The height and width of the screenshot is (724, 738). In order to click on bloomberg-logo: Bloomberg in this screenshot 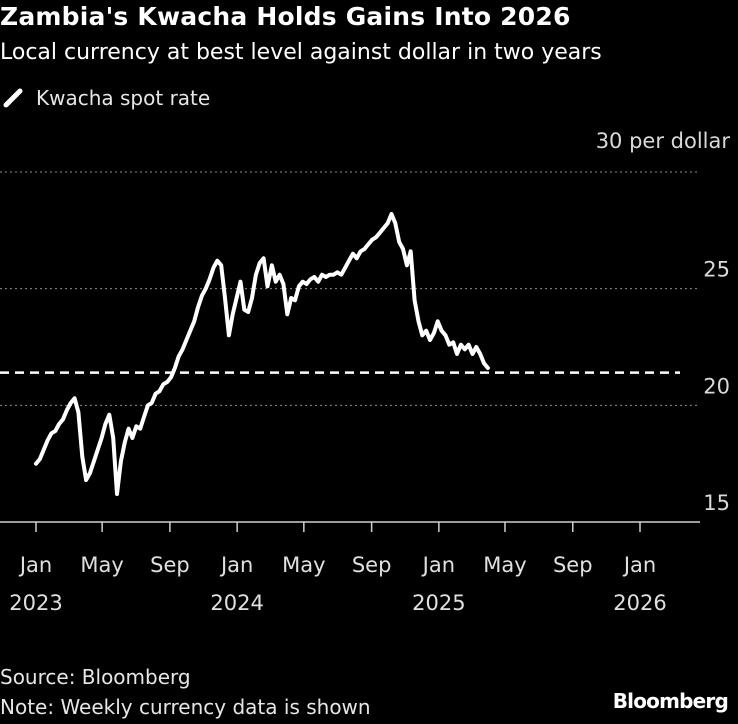, I will do `click(670, 701)`.